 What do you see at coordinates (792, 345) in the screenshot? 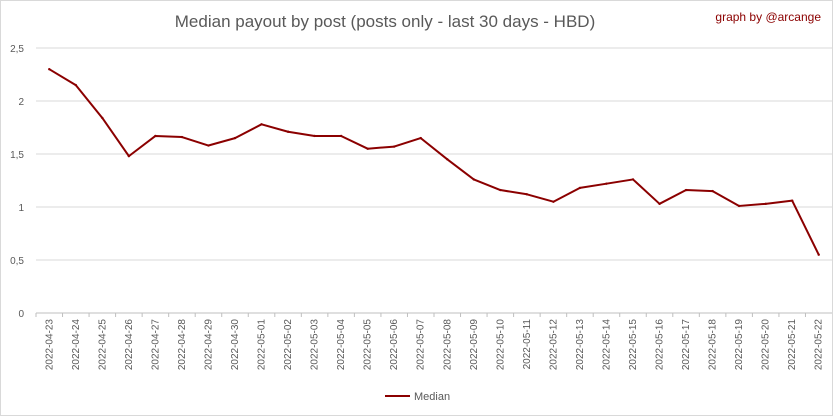
I see `x-tick-label: 2022-05-21` at bounding box center [792, 345].